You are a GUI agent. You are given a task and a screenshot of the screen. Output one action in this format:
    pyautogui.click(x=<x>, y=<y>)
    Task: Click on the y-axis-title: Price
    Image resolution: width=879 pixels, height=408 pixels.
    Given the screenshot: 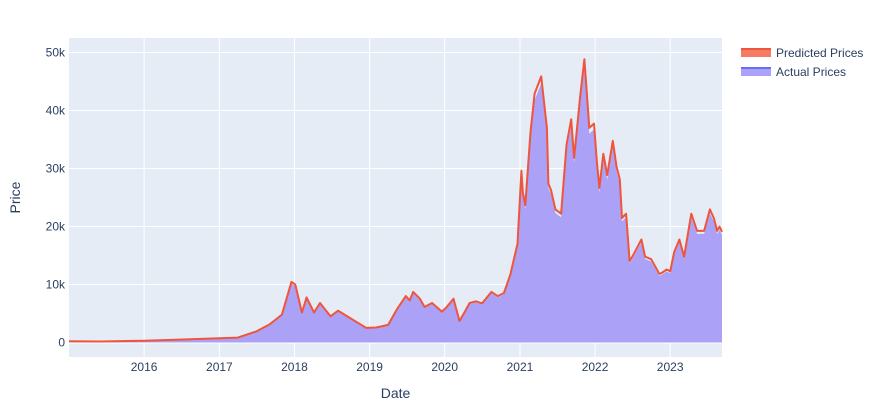 What is the action you would take?
    pyautogui.click(x=15, y=197)
    